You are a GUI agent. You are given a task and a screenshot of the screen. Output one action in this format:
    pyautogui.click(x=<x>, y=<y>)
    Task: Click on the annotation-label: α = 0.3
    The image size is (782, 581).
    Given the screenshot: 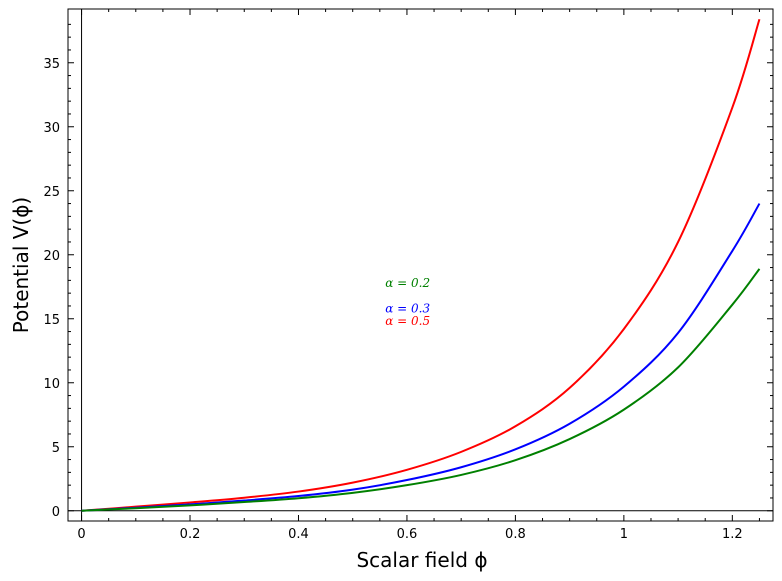 What is the action you would take?
    pyautogui.click(x=407, y=308)
    